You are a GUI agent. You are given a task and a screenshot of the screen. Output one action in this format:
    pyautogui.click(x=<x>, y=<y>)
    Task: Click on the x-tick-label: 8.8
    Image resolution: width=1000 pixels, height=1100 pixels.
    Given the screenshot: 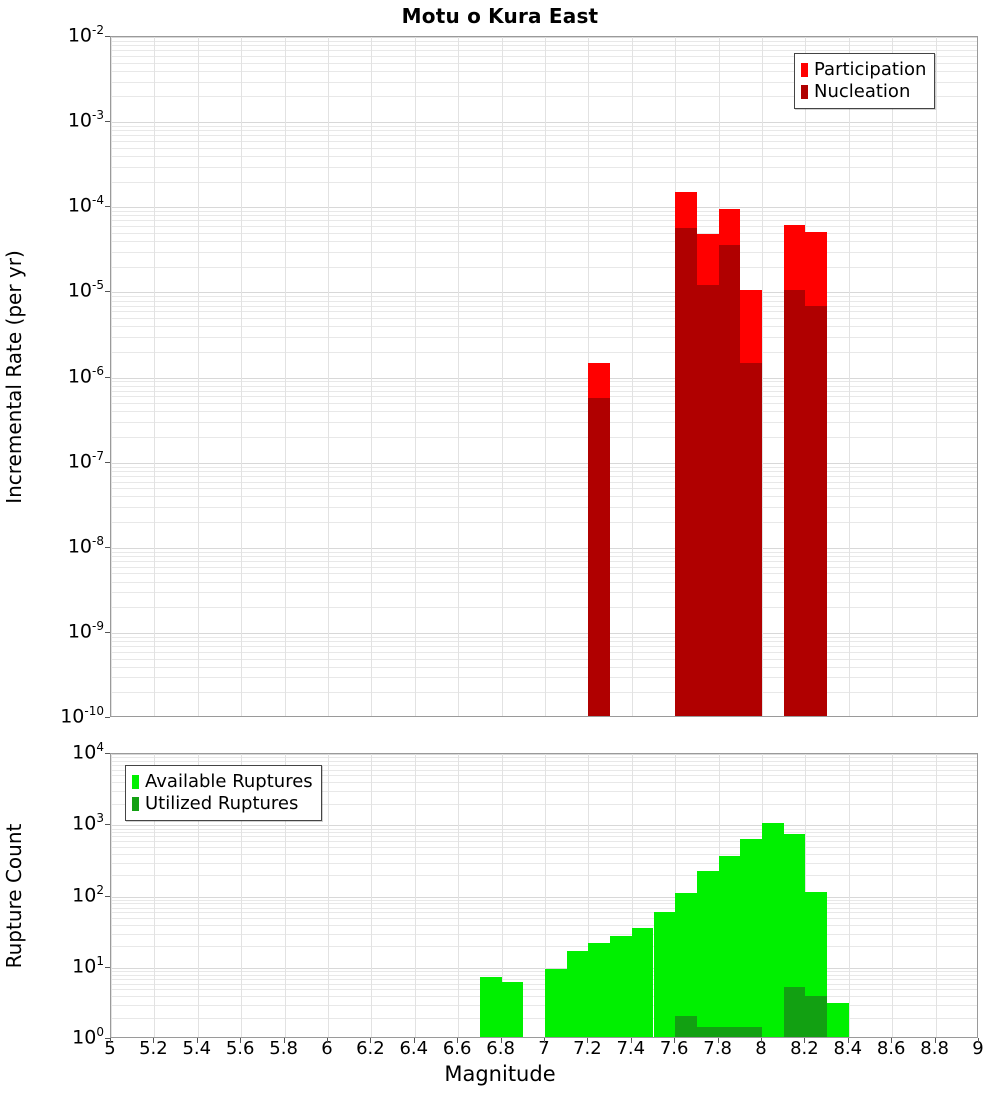 What is the action you would take?
    pyautogui.click(x=934, y=1048)
    